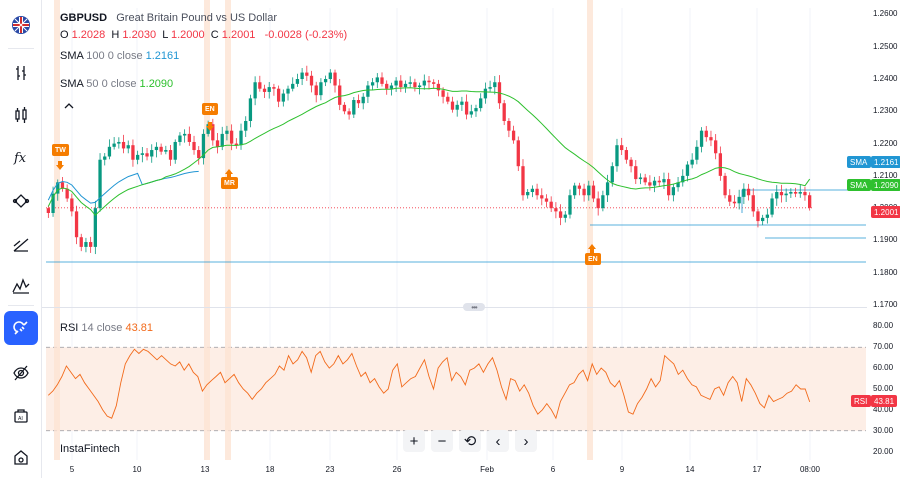 The width and height of the screenshot is (900, 478). What do you see at coordinates (414, 441) in the screenshot?
I see `zoom-in-button: +` at bounding box center [414, 441].